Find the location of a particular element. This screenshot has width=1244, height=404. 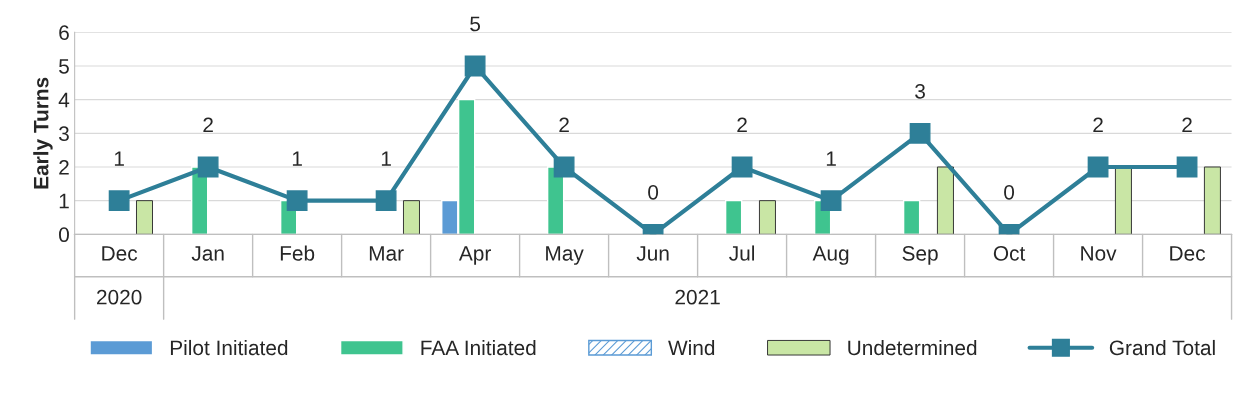

legend-label: Pilot Initiated is located at coordinates (229, 347).